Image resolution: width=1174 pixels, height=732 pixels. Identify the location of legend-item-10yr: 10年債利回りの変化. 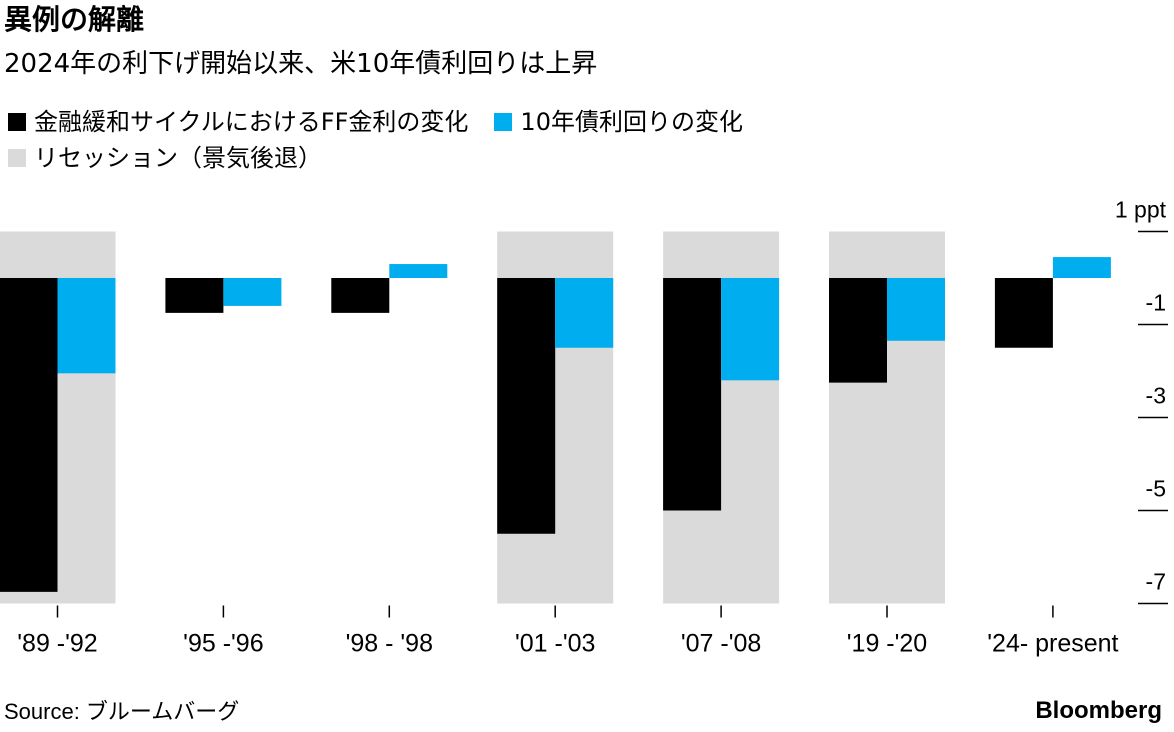
(618, 122).